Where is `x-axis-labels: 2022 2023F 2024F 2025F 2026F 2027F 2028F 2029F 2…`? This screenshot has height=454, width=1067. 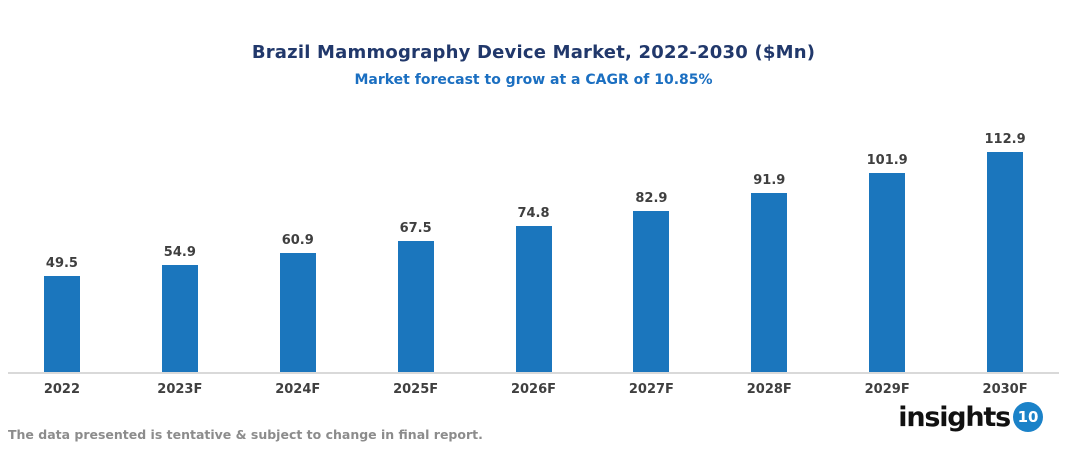 x-axis-labels: 2022 2023F 2024F 2025F 2026F 2027F 2028F 2029F 2… is located at coordinates (533, 385).